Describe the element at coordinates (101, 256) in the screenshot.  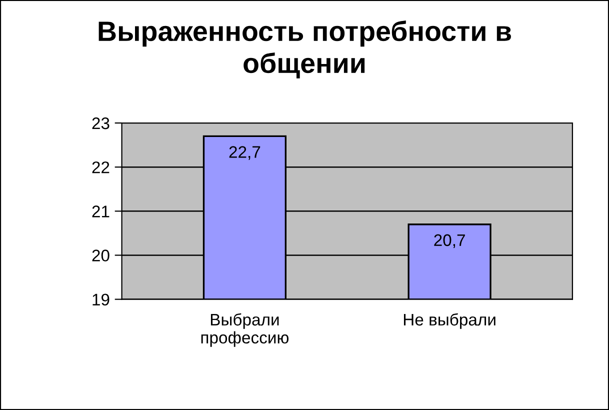
I see `y-tick-label: 20` at that location.